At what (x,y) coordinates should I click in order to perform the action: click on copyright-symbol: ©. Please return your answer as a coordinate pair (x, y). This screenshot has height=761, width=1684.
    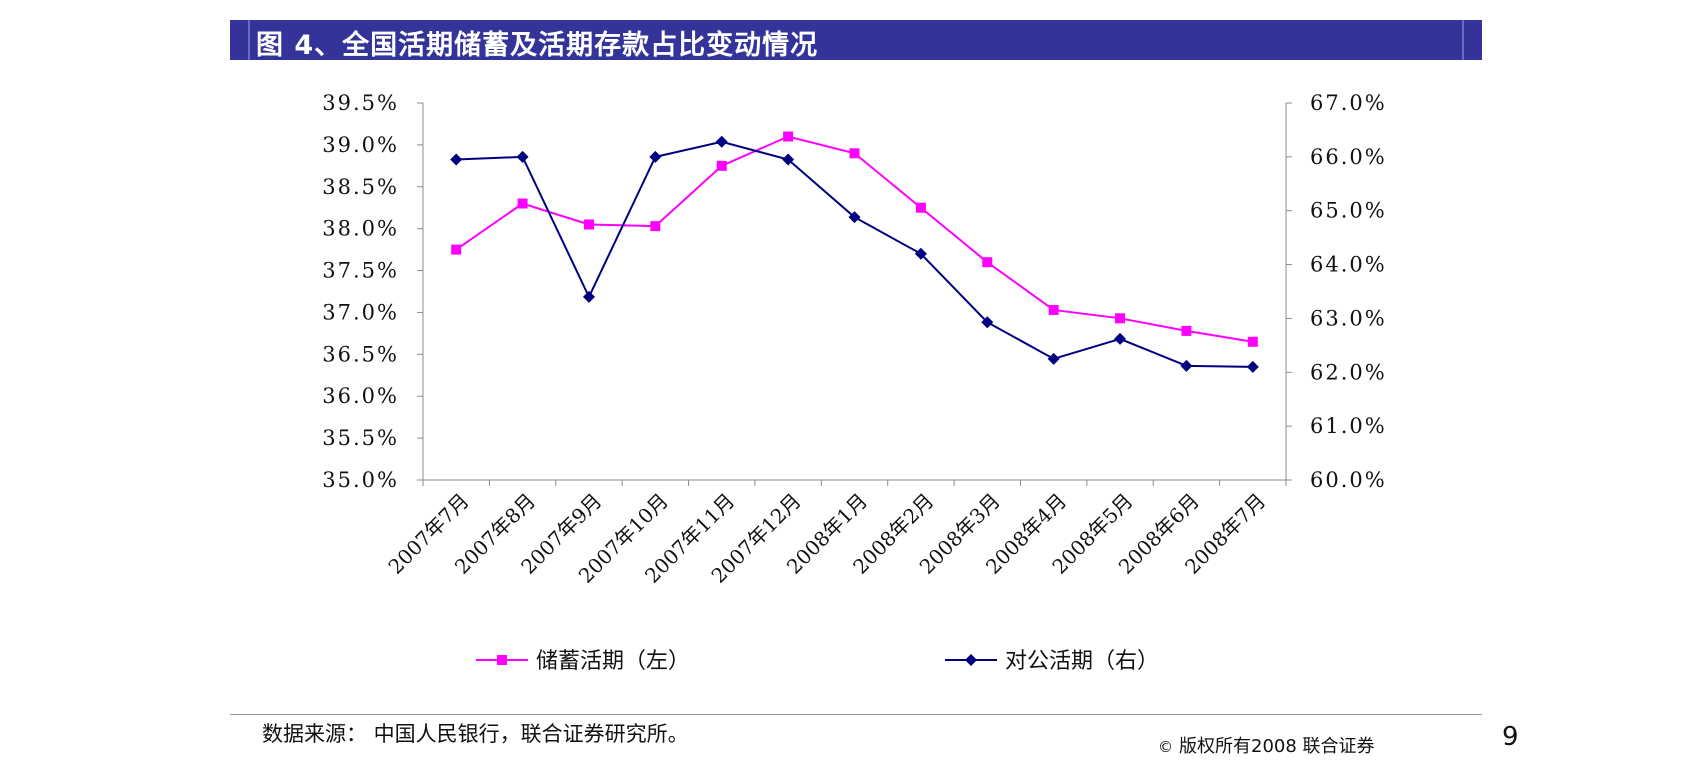
    Looking at the image, I should click on (1165, 747).